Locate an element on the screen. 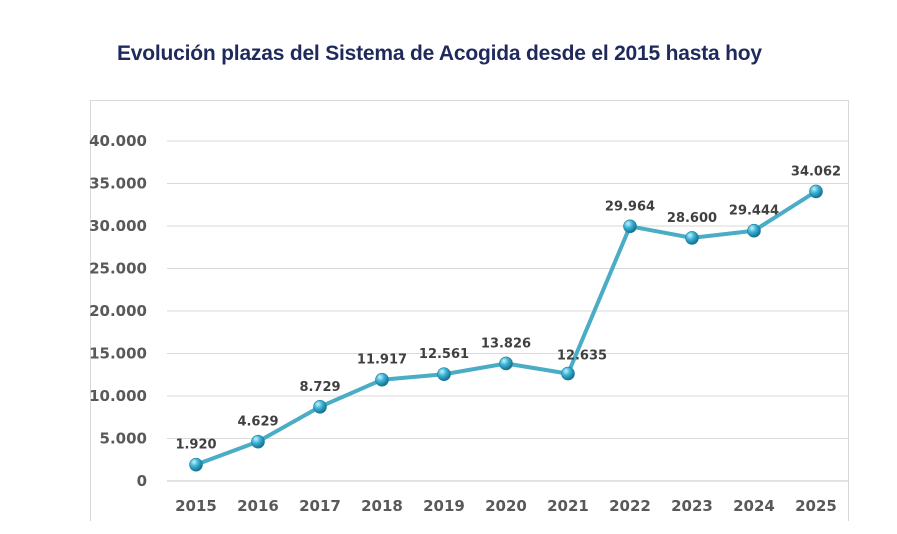 The width and height of the screenshot is (897, 534). data-label: 29.444 is located at coordinates (754, 211).